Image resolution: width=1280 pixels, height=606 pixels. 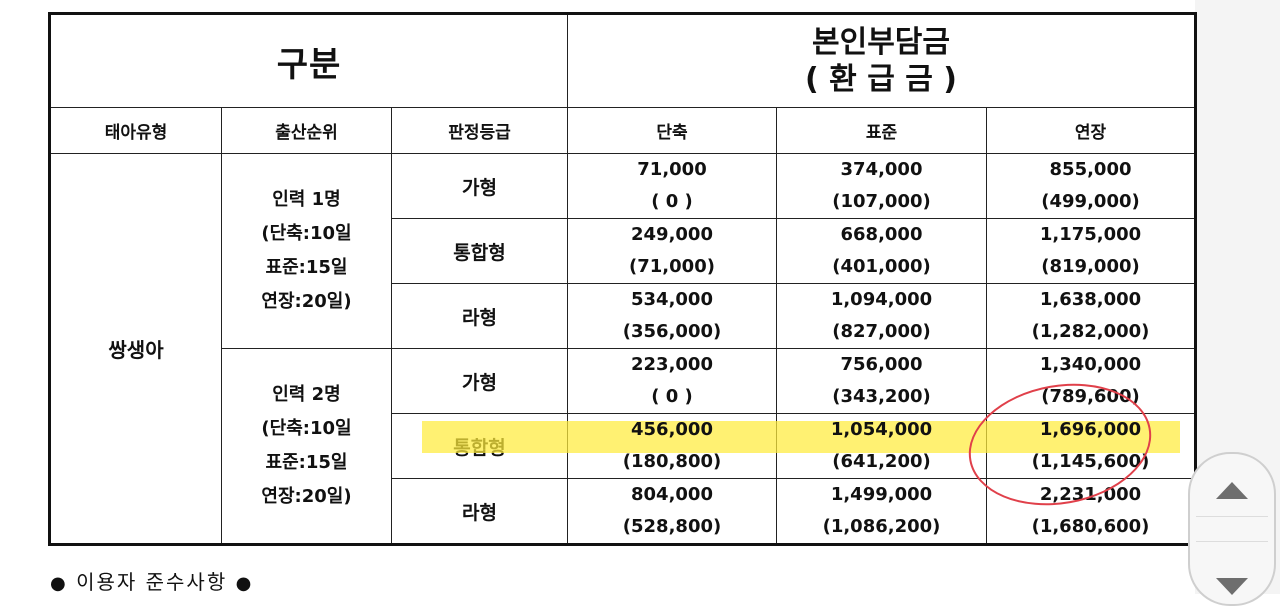 What do you see at coordinates (1090, 299) in the screenshot?
I see `fee-value: 1,638,000` at bounding box center [1090, 299].